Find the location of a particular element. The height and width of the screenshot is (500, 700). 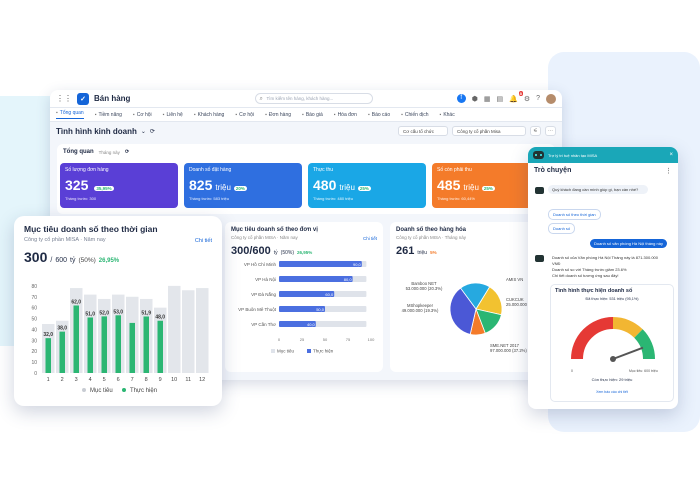

slice-value: 25.000.000 is located at coordinates (517, 304).